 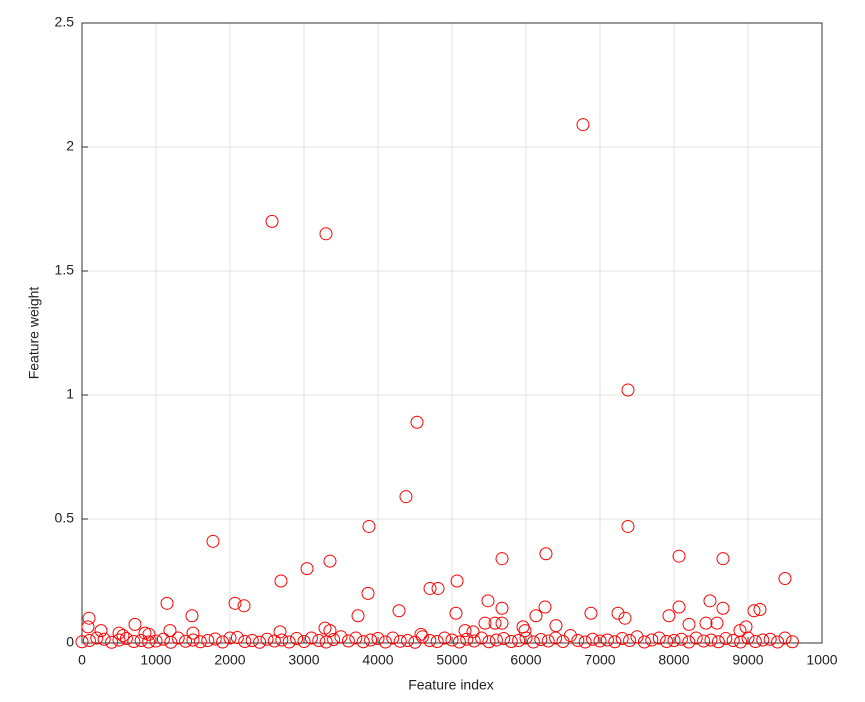 What do you see at coordinates (70, 146) in the screenshot?
I see `y-tick-label: 2` at bounding box center [70, 146].